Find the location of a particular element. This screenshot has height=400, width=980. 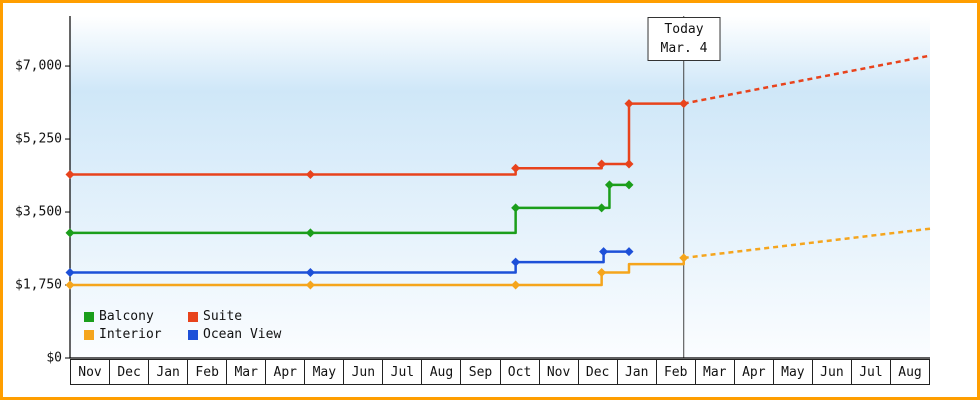

y-tick-label: $0 is located at coordinates (54, 358).